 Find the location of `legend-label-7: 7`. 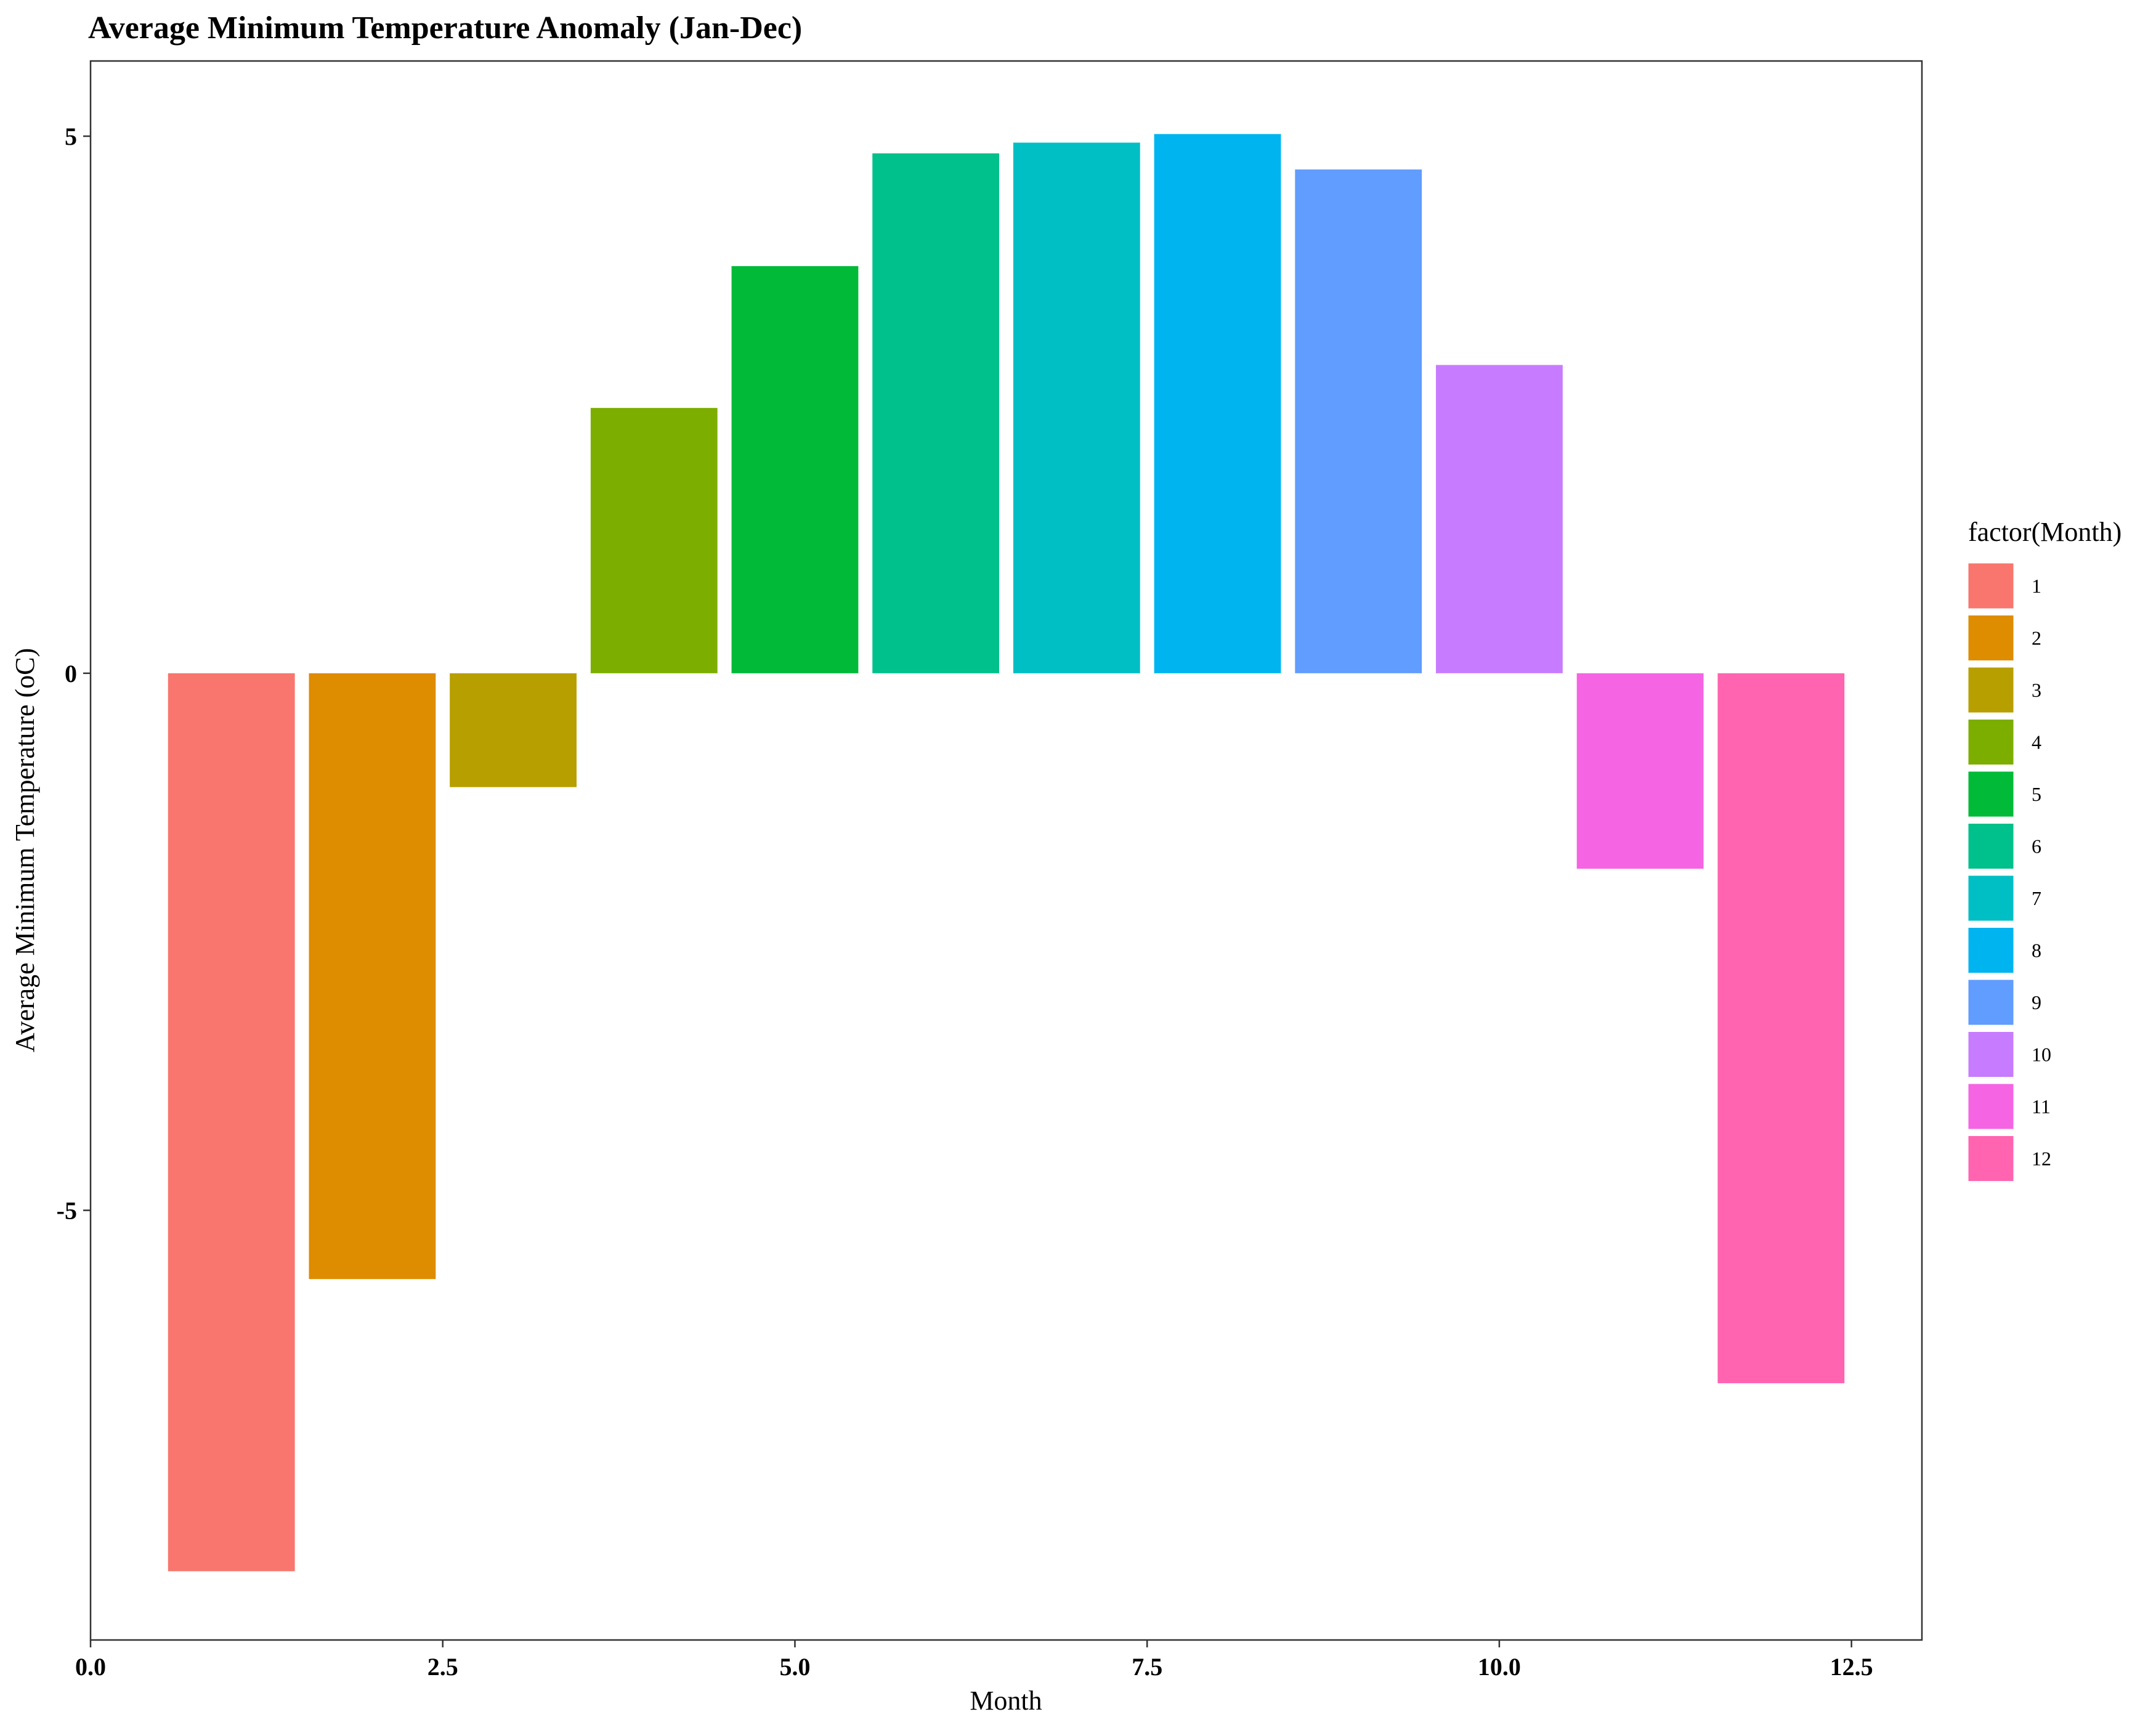

legend-label-7: 7 is located at coordinates (2036, 898).